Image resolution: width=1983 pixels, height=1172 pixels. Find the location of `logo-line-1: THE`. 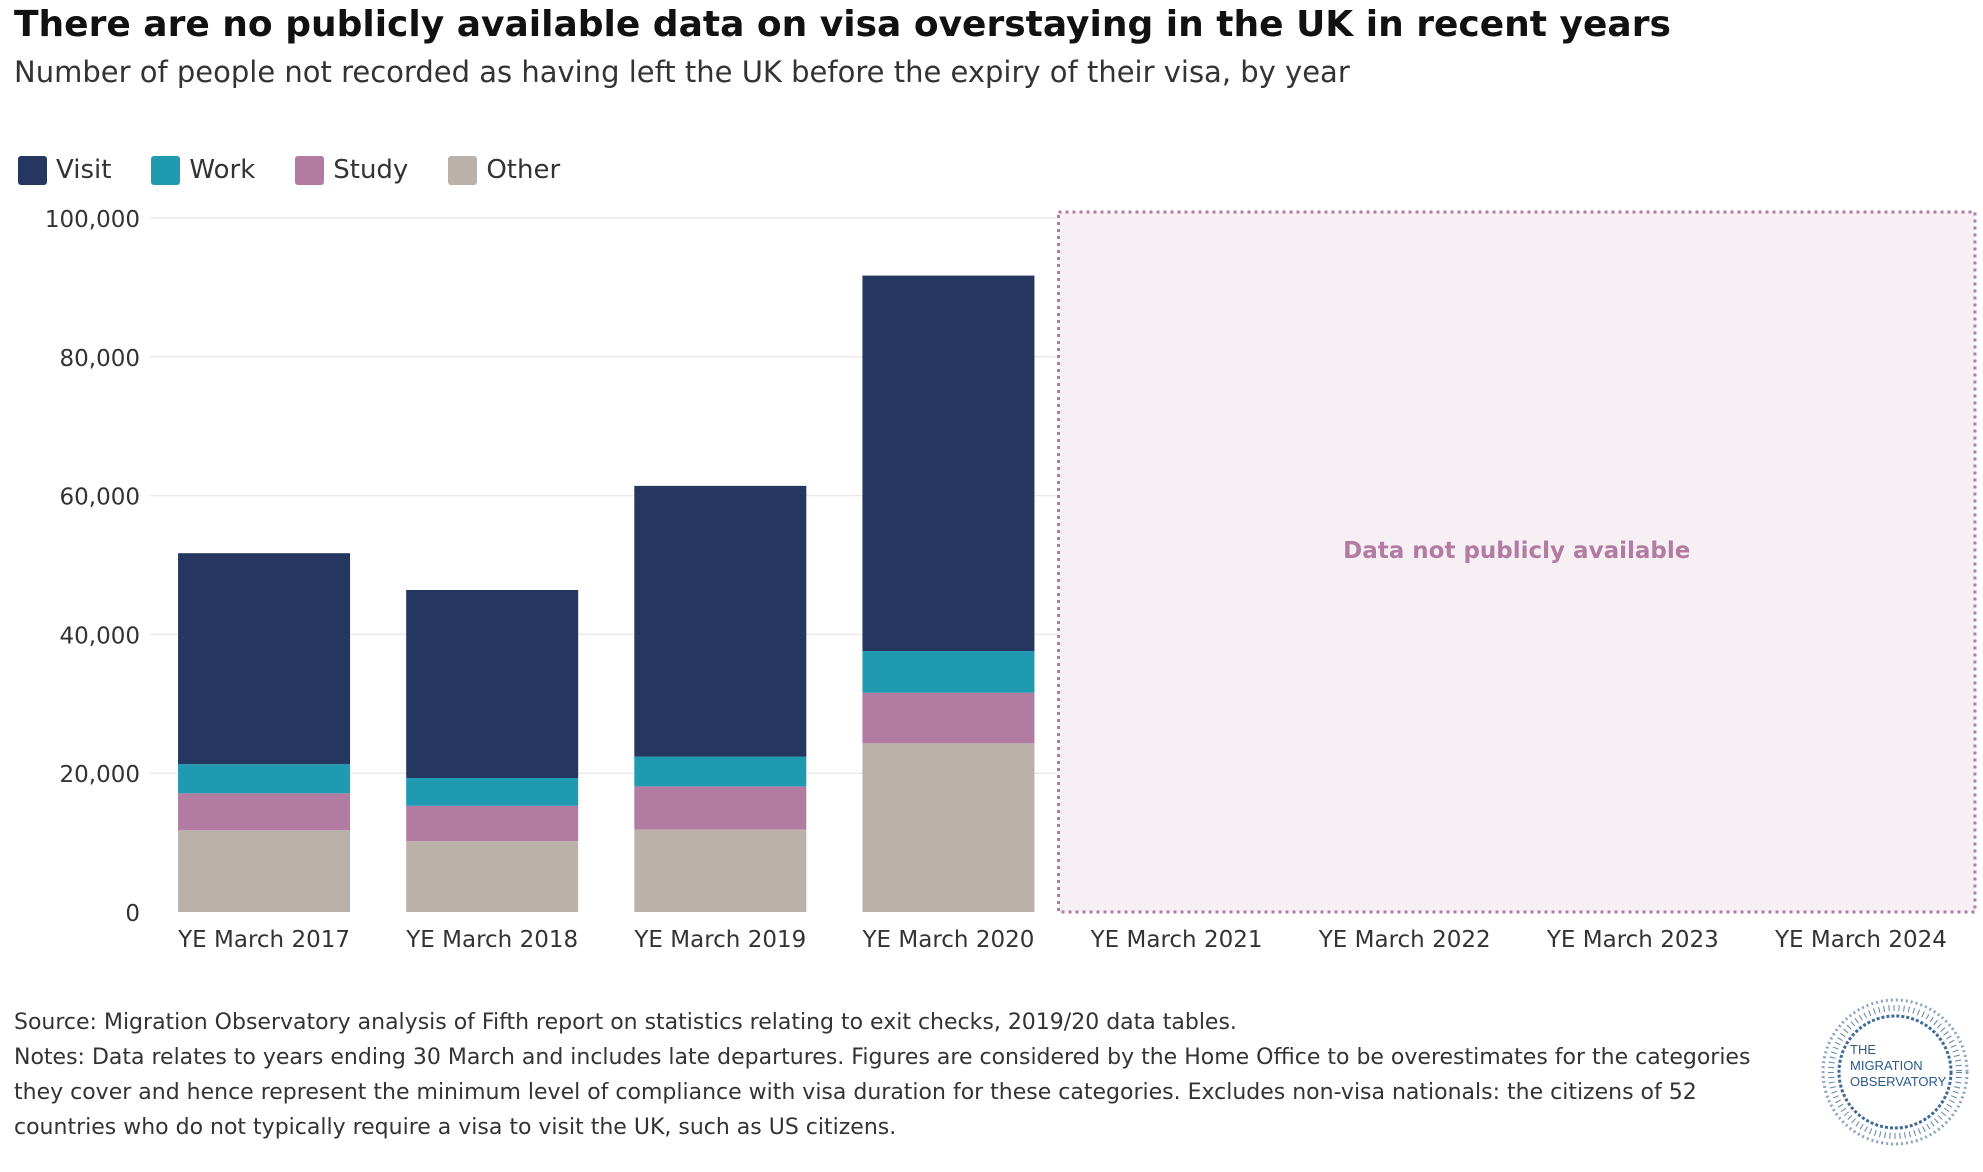

logo-line-1: THE is located at coordinates (1863, 1049).